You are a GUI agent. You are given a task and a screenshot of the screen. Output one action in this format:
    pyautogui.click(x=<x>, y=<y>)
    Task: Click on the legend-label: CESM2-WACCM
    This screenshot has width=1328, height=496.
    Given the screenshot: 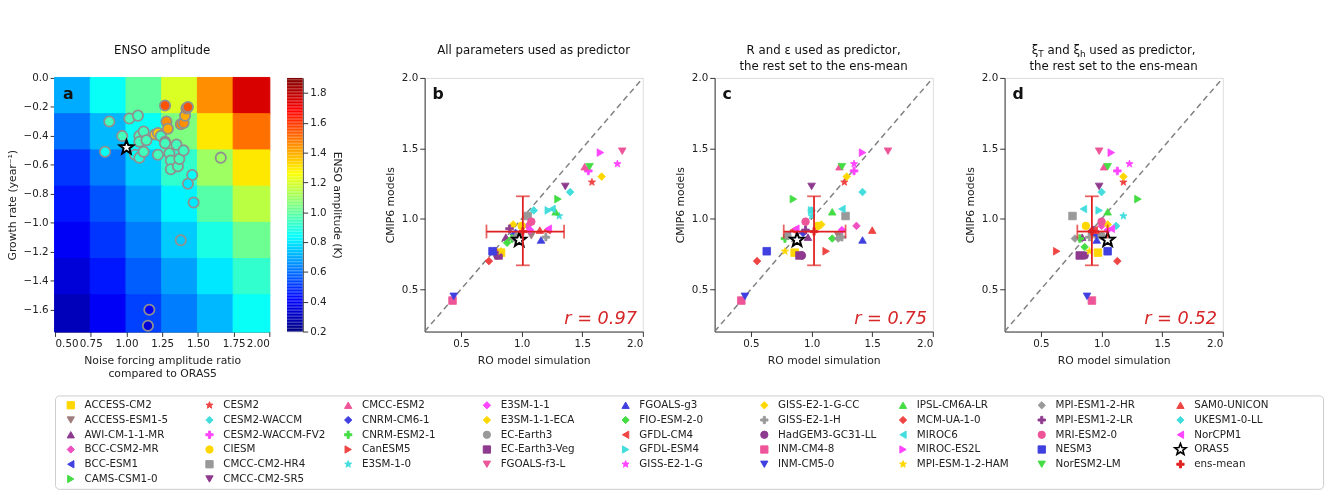 What is the action you would take?
    pyautogui.click(x=263, y=418)
    